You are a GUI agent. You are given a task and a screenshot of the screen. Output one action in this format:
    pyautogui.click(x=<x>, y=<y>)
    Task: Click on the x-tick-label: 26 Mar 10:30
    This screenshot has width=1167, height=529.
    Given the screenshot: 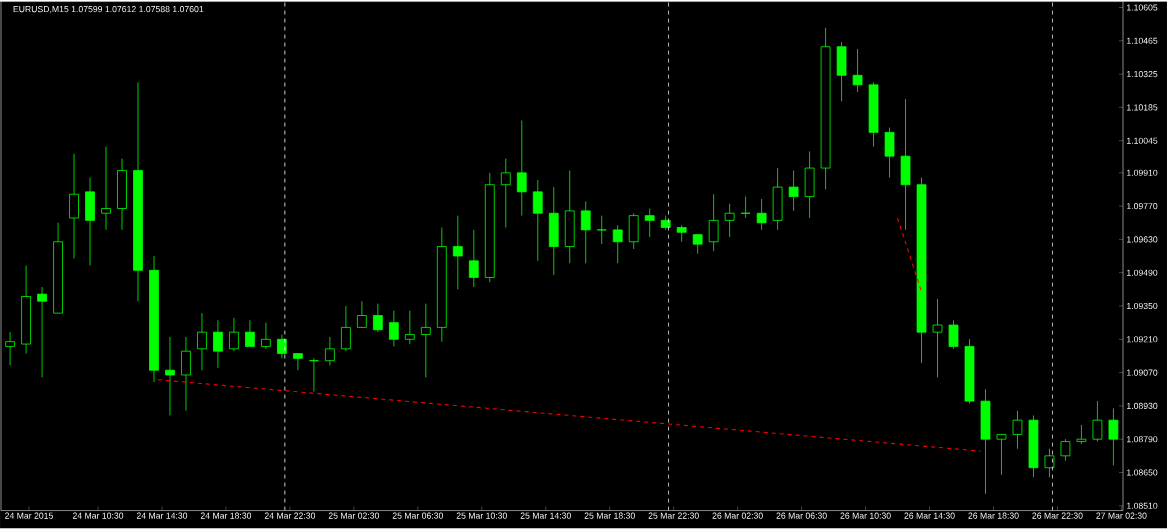 What is the action you would take?
    pyautogui.click(x=865, y=515)
    